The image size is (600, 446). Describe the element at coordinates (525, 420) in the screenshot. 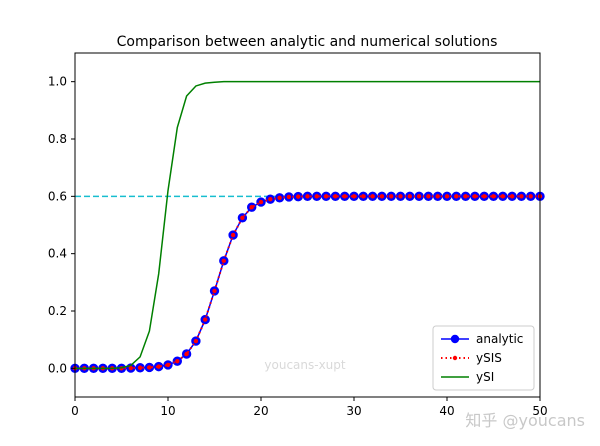

I see `corner-watermark: 知乎 @youcans` at that location.